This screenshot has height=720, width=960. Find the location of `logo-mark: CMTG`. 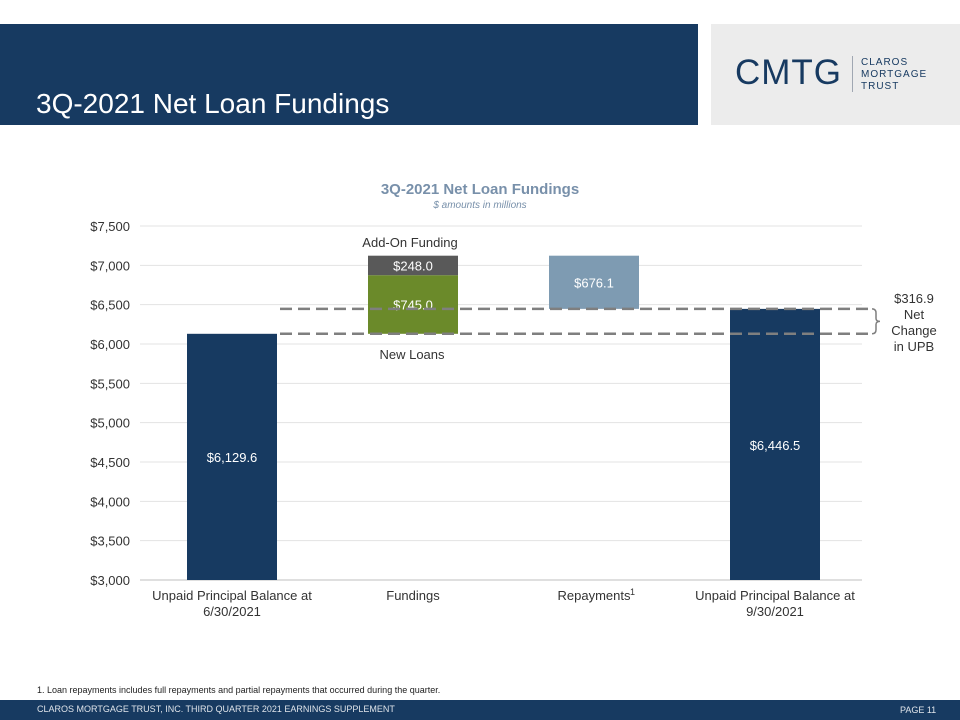

logo-mark: CMTG is located at coordinates (789, 72).